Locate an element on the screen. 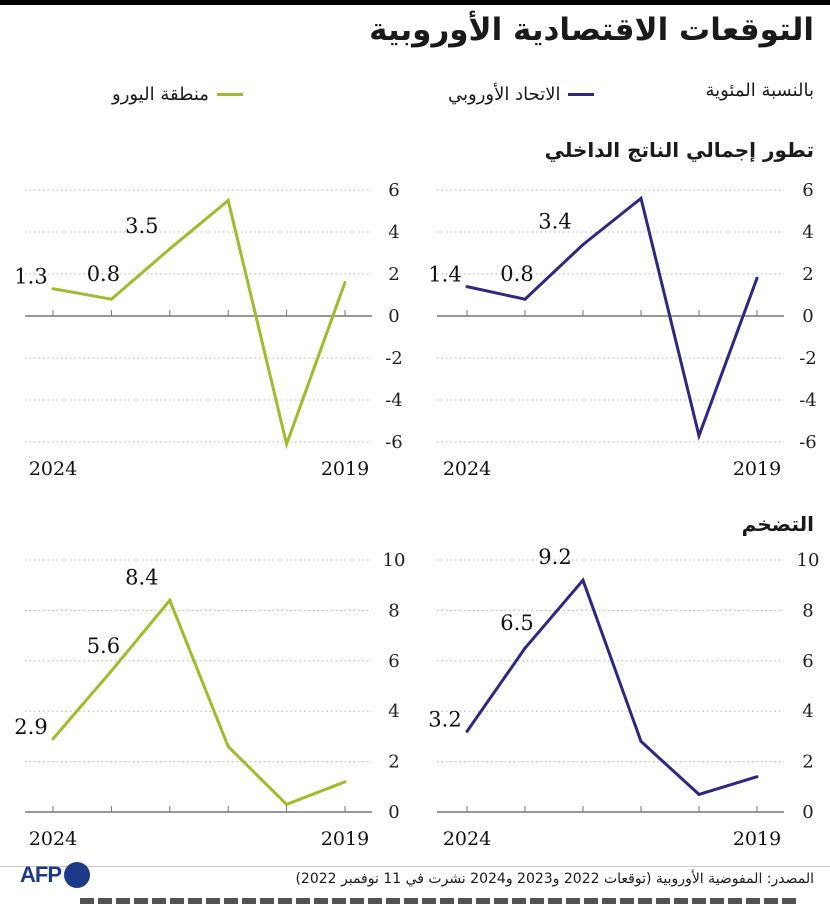 The width and height of the screenshot is (830, 904). gdp-ez-data-label: 3.5 is located at coordinates (141, 226).